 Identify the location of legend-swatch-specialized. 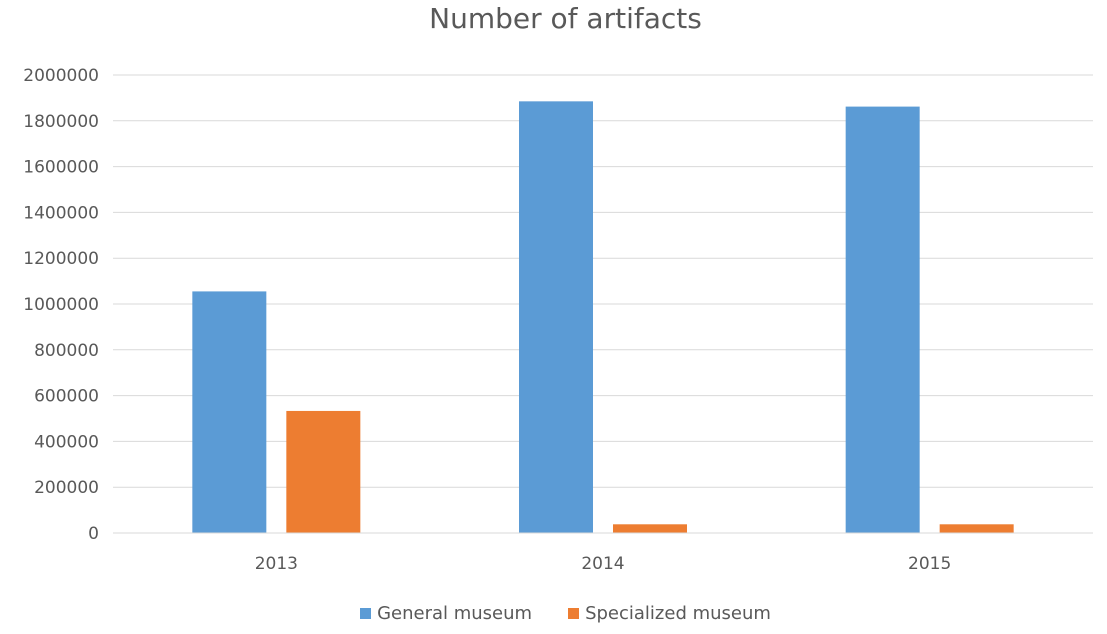
(574, 613).